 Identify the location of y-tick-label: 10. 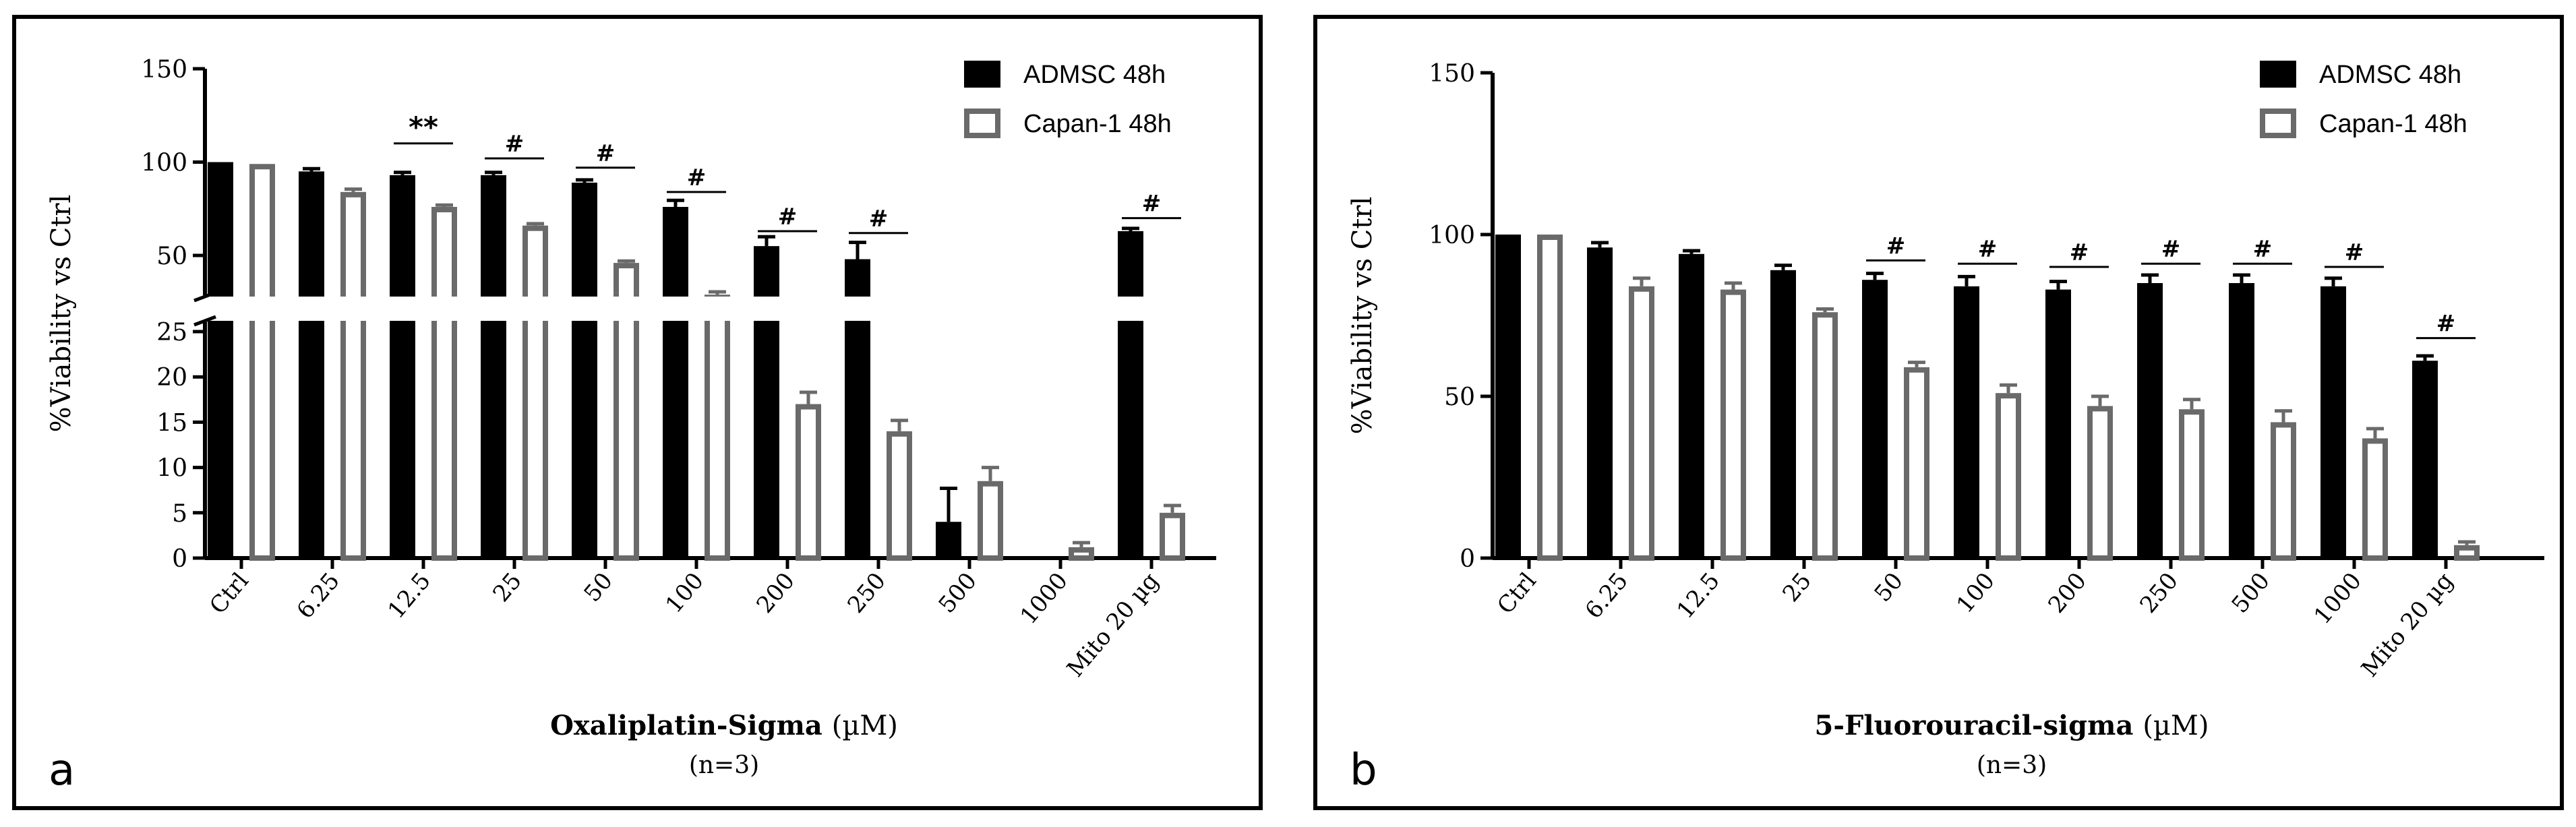
(171, 469).